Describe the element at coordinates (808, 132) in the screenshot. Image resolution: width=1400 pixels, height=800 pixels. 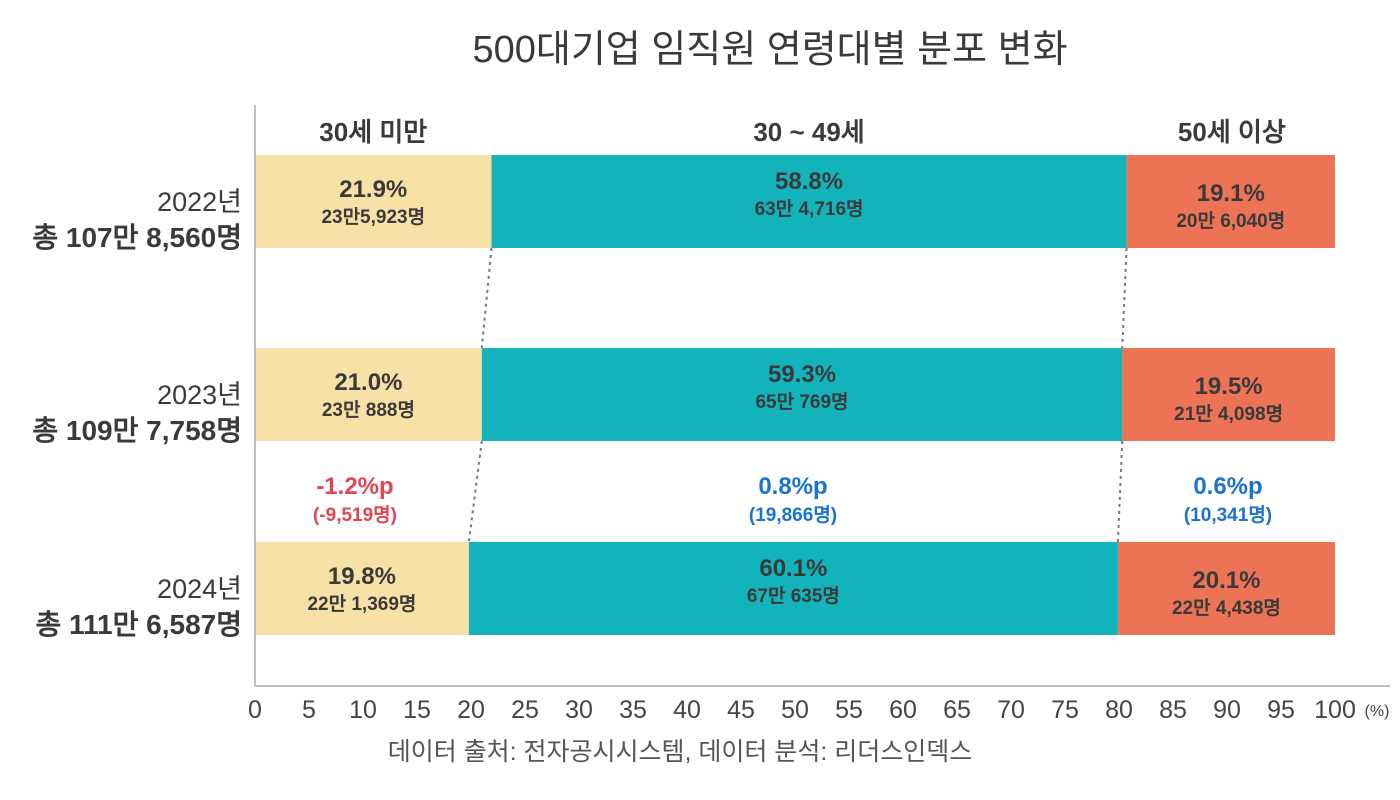
I see `series-header: 30 ~ 49세` at that location.